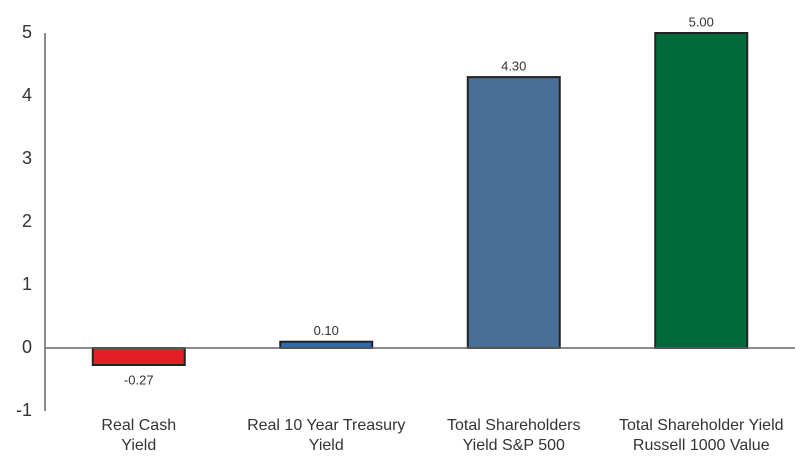  What do you see at coordinates (27, 284) in the screenshot?
I see `y-tick-label: 1` at bounding box center [27, 284].